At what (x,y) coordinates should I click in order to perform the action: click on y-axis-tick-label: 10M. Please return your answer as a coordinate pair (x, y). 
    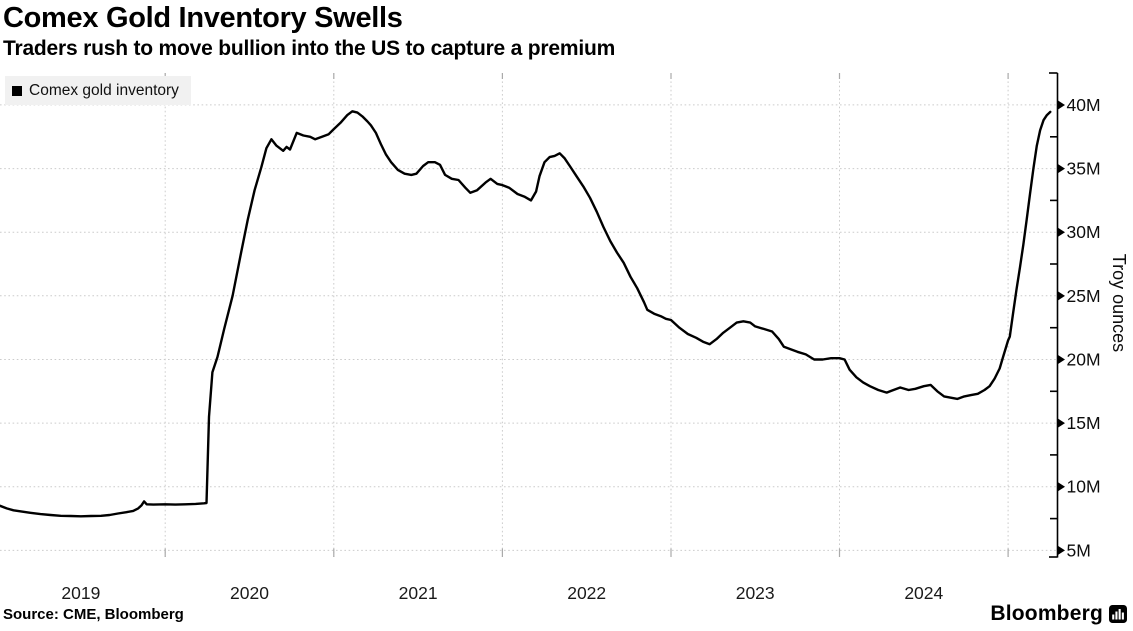
    Looking at the image, I should click on (1084, 487).